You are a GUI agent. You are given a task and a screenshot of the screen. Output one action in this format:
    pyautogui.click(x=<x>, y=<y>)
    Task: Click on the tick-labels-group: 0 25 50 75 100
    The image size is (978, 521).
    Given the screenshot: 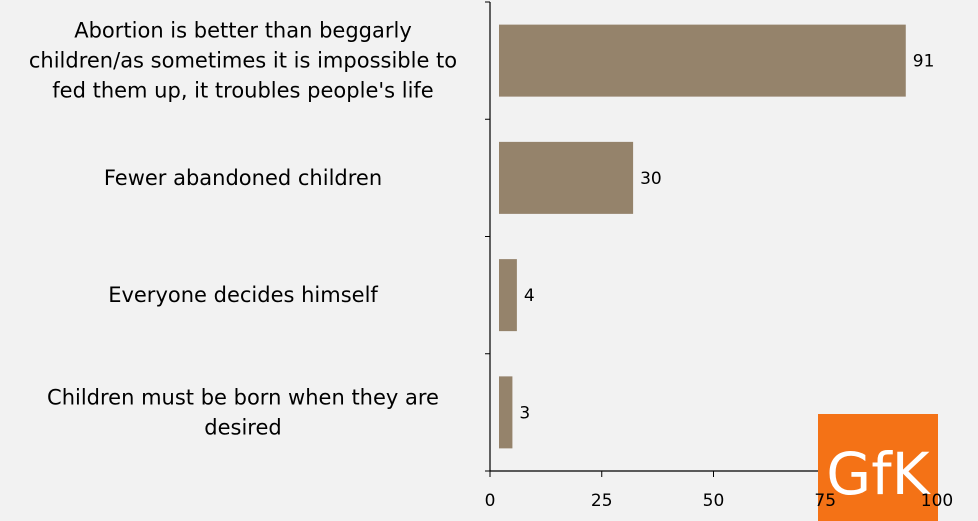 What is the action you would take?
    pyautogui.click(x=719, y=501)
    